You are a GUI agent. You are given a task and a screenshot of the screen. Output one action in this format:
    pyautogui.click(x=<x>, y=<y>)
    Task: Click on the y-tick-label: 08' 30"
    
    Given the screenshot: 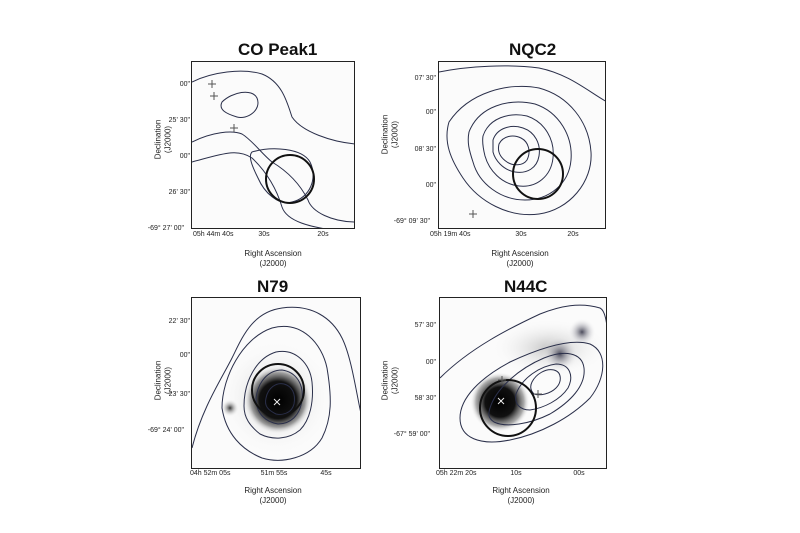 What is the action you would take?
    pyautogui.click(x=425, y=149)
    